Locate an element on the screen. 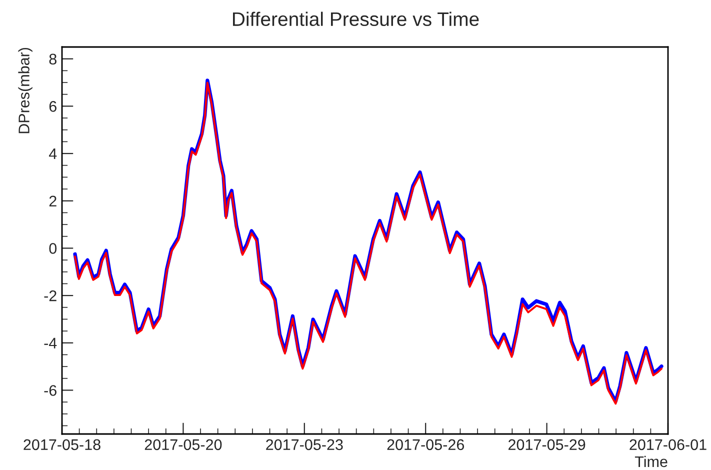 This screenshot has height=470, width=711. y-tick-label: 2 is located at coordinates (52, 201).